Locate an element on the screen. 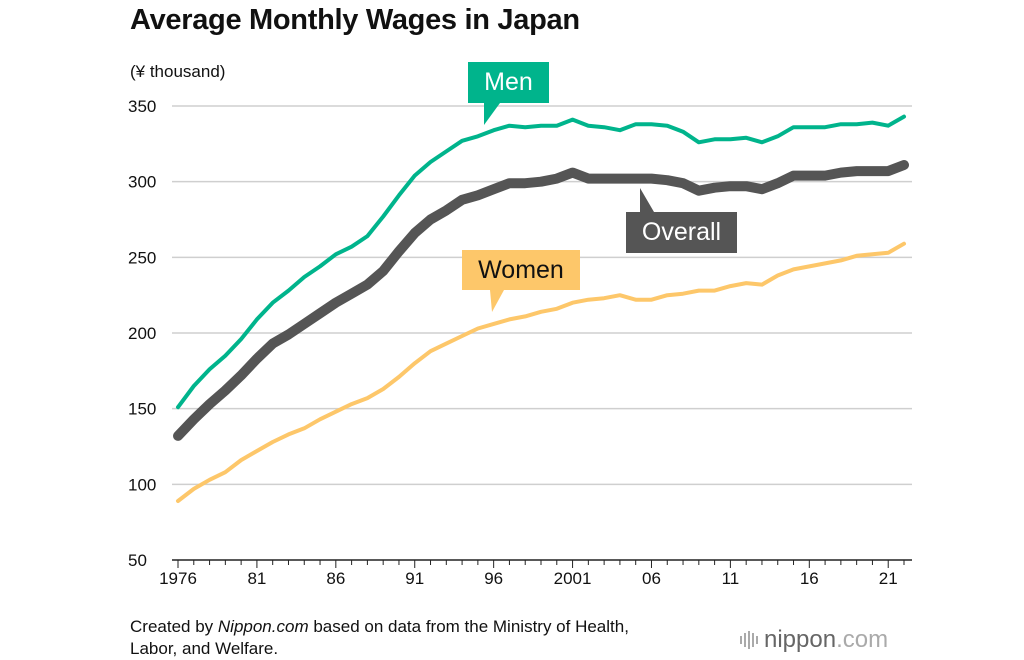 The image size is (1024, 660). logo-suffix: .com is located at coordinates (862, 639).